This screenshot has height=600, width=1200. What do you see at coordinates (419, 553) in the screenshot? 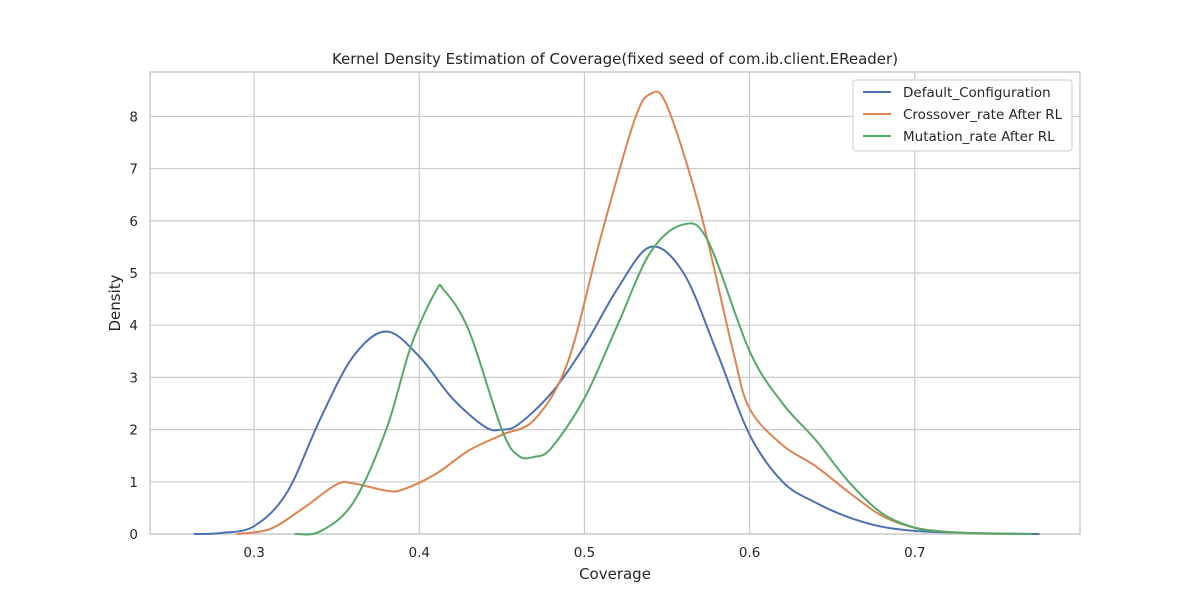
I see `x-tick-label: 0.4` at bounding box center [419, 553].